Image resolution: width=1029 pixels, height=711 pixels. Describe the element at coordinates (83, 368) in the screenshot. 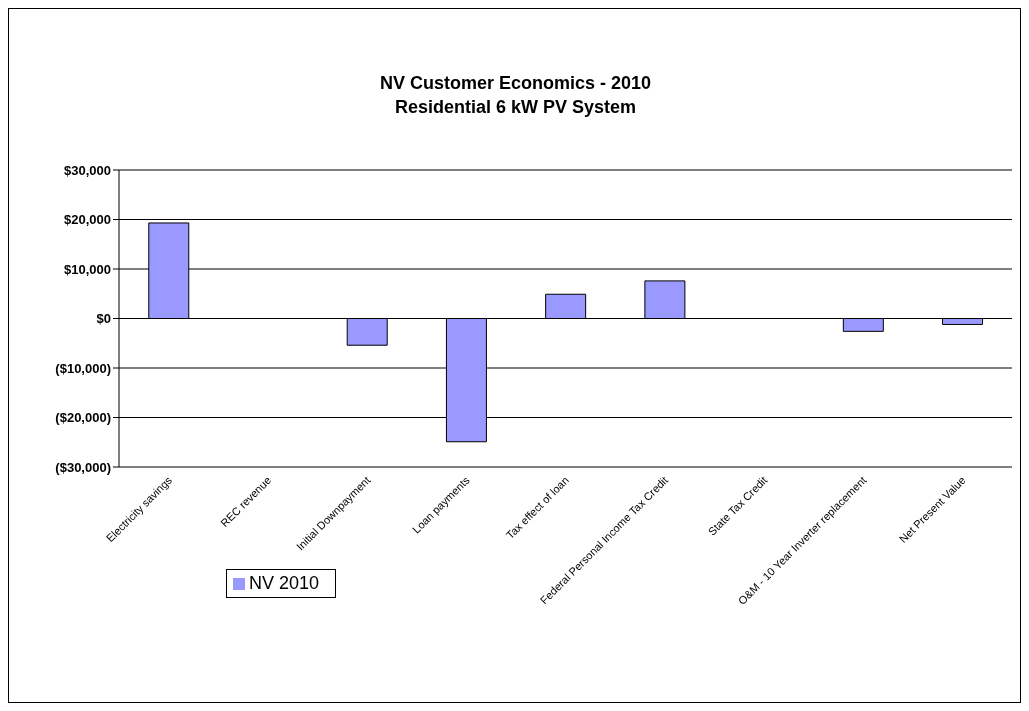

I see `y-tick-label: ($10,000)` at that location.